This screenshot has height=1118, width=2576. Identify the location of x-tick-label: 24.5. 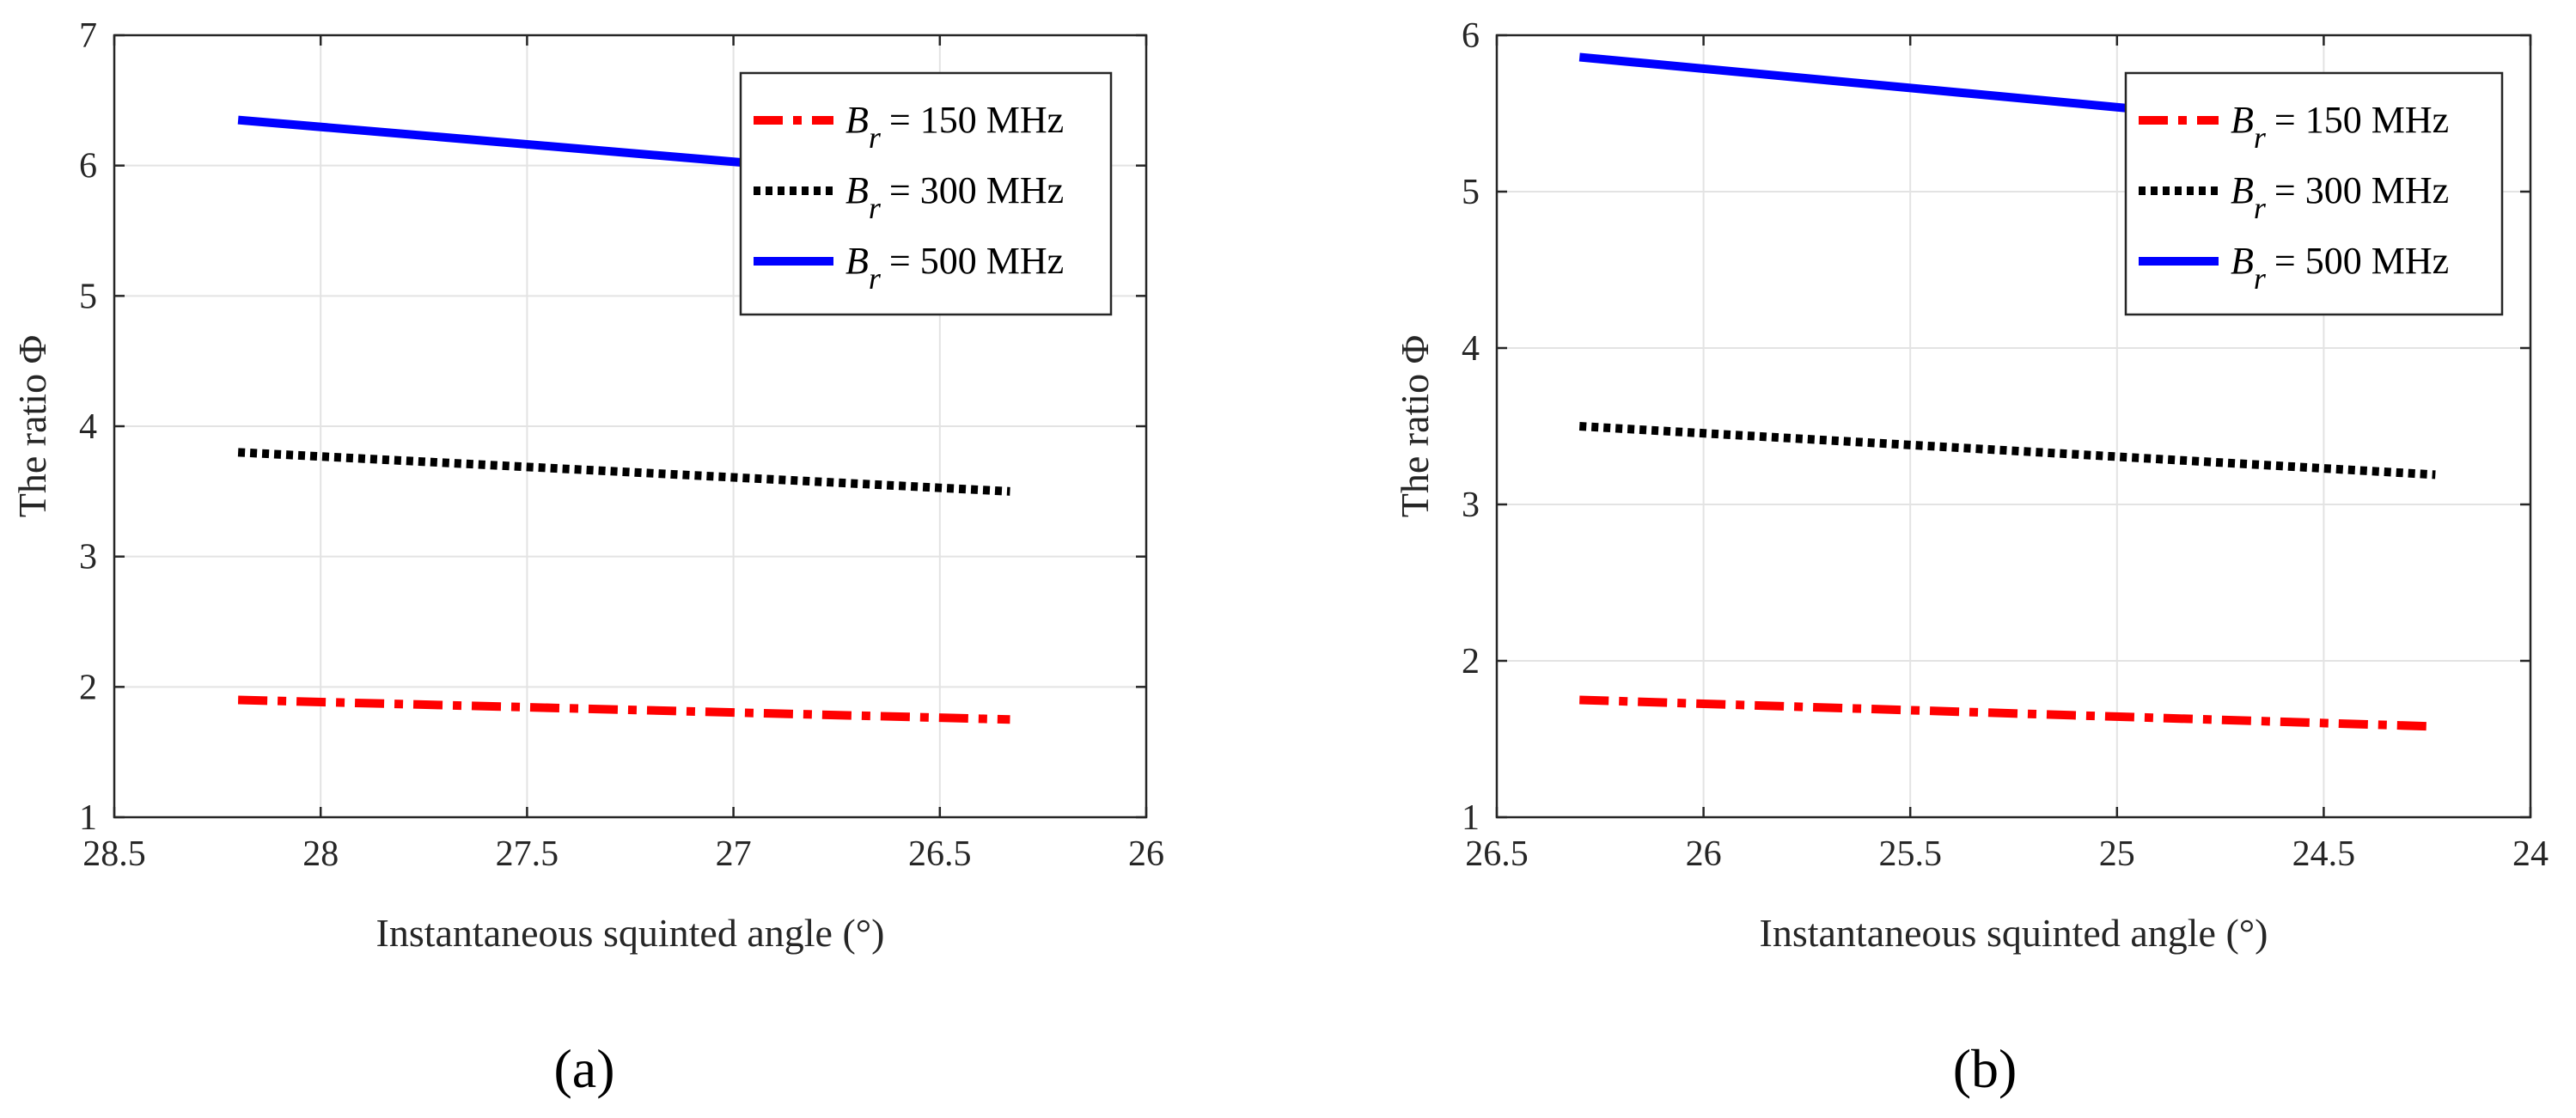
(2324, 854).